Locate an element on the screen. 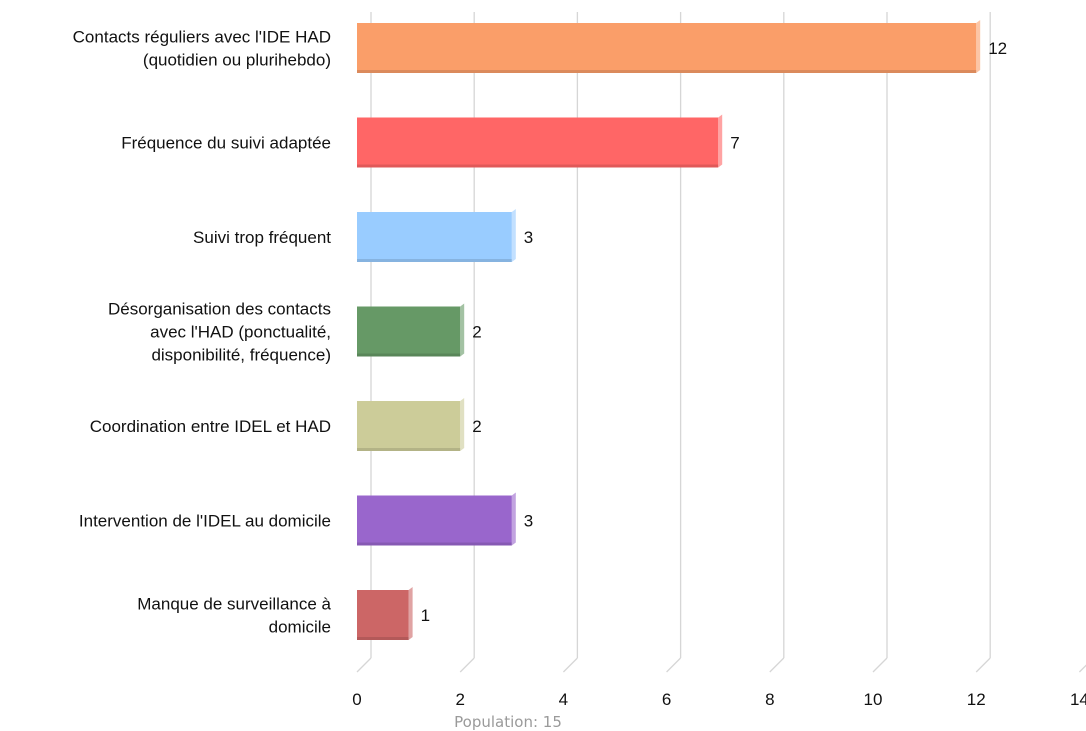  category-label: Coordination entre IDEL et HAD is located at coordinates (210, 426).